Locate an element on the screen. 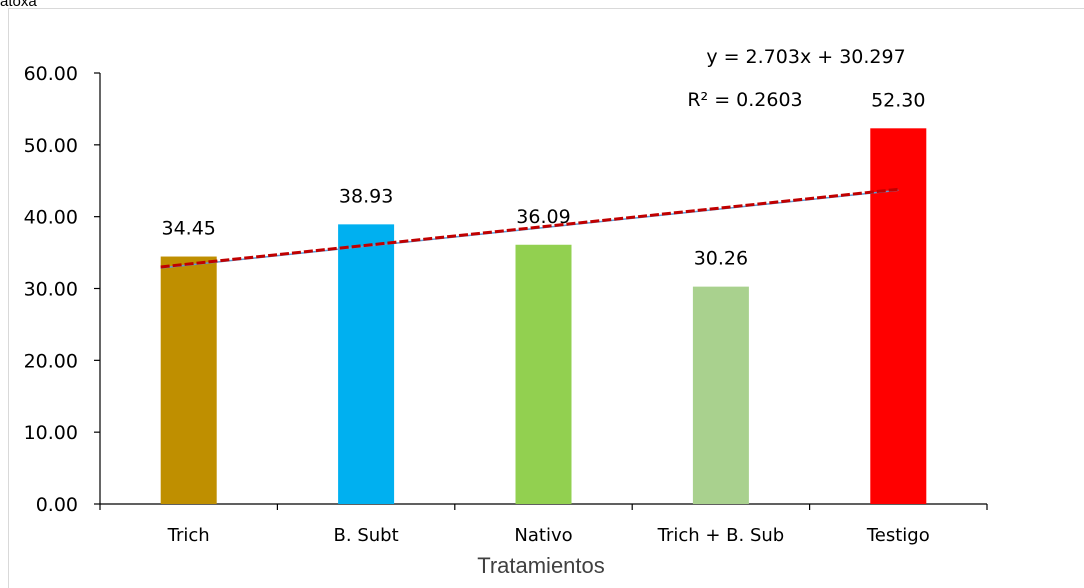  data-label: 34.45 is located at coordinates (188, 229).